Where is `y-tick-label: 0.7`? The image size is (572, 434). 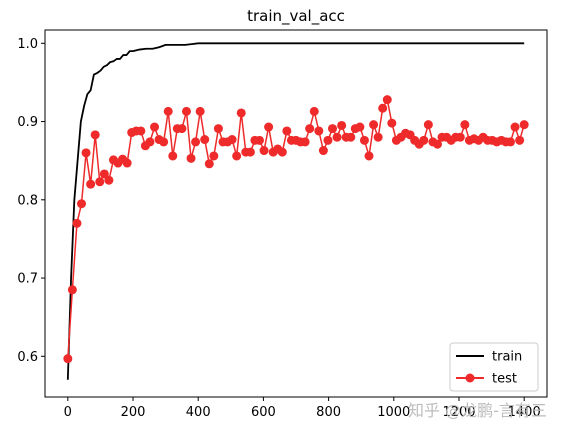
y-tick-label: 0.7 is located at coordinates (27, 279).